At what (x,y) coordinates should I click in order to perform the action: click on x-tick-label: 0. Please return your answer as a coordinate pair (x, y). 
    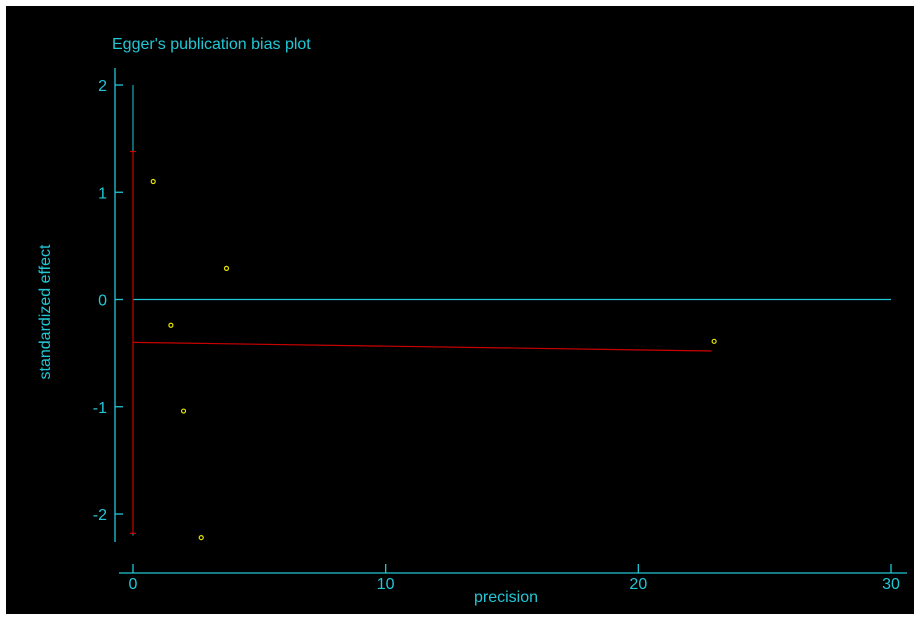
    Looking at the image, I should click on (133, 584).